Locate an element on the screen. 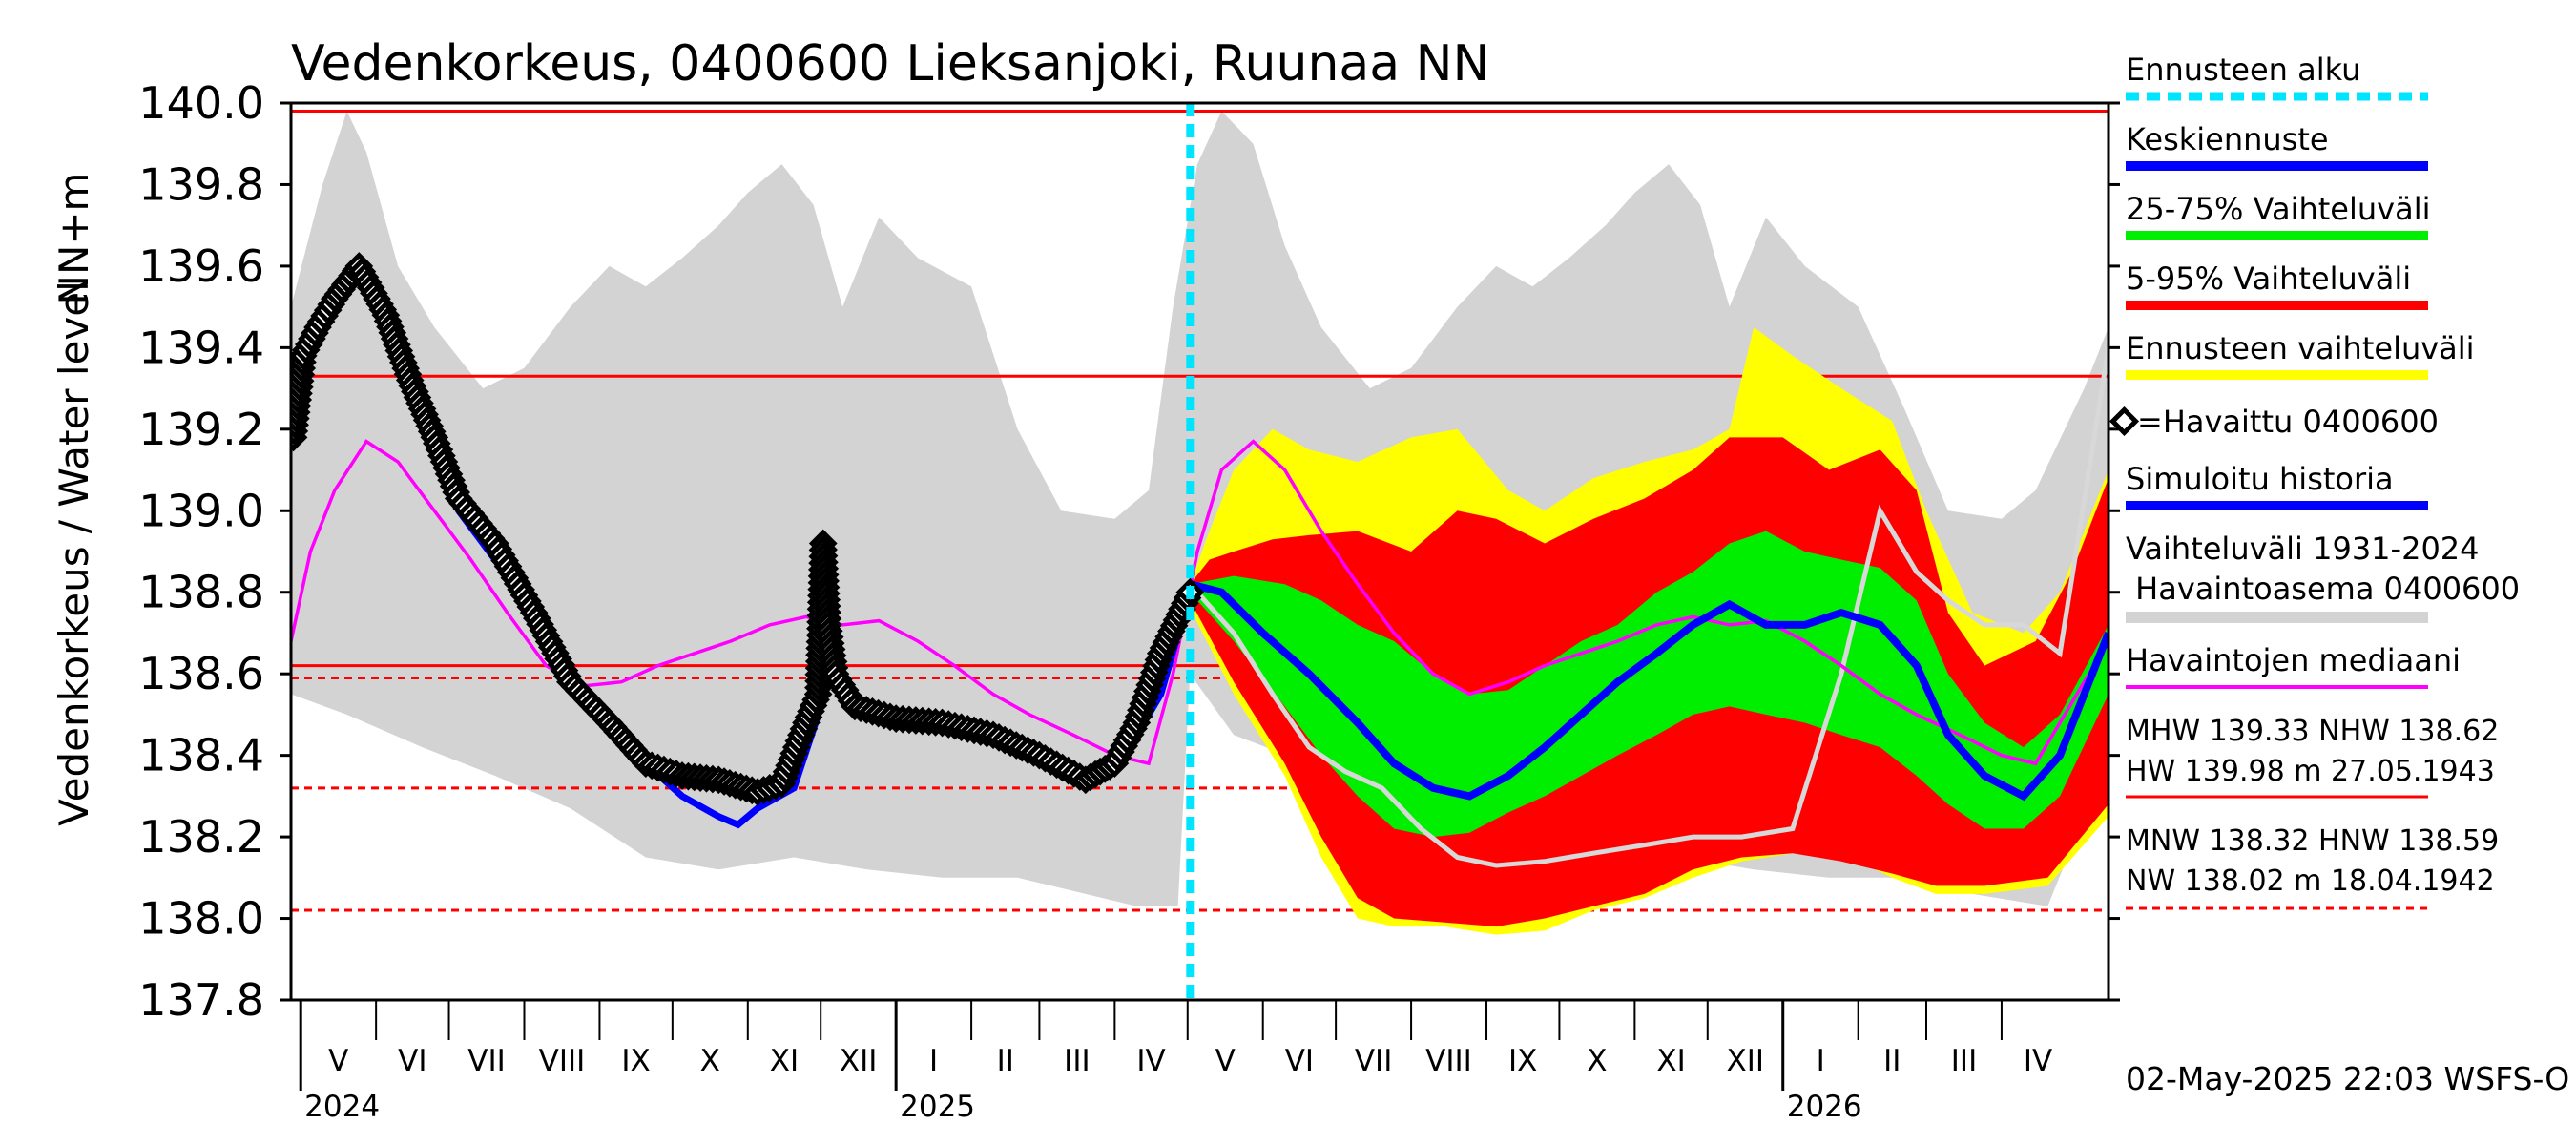  y-tick-label: 139.2 is located at coordinates (201, 430).